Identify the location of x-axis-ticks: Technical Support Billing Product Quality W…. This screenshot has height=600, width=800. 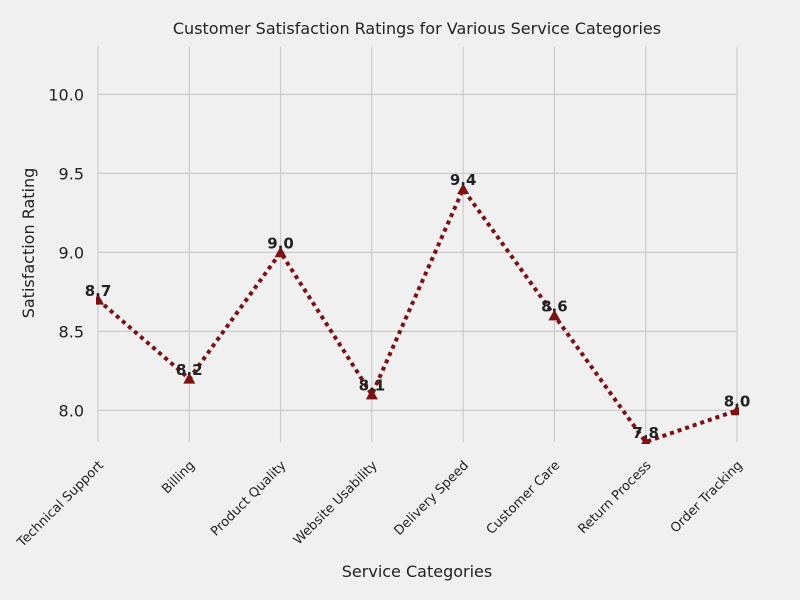
(380, 504).